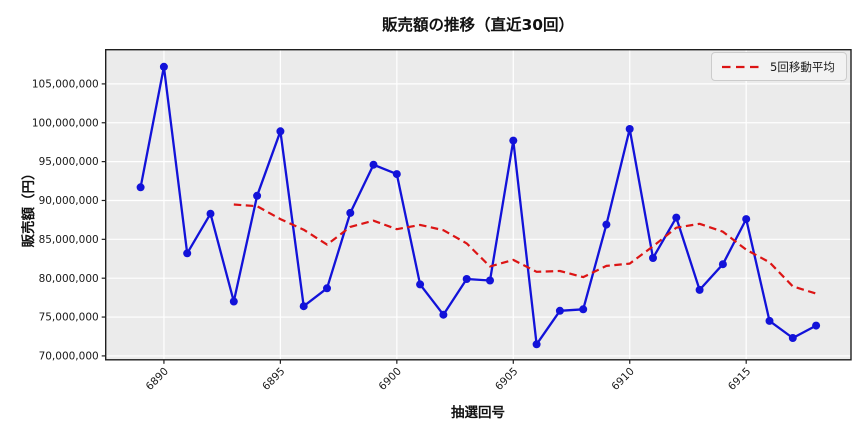  I want to click on legend: 5回移動平均, so click(779, 66).